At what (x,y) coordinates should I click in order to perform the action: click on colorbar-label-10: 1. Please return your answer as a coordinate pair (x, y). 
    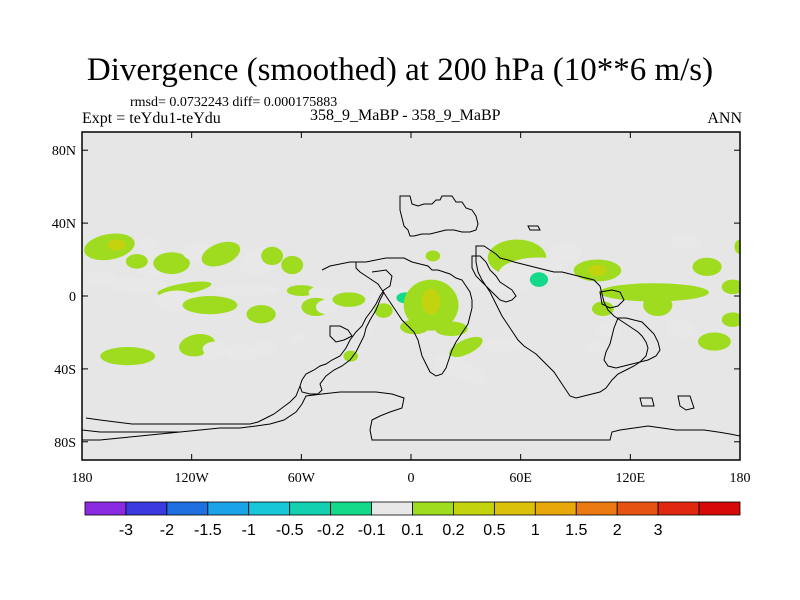
    Looking at the image, I should click on (535, 530).